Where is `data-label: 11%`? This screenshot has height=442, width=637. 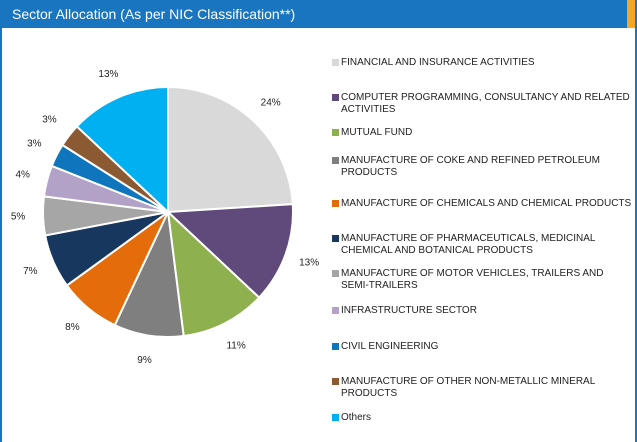
data-label: 11% is located at coordinates (235, 345).